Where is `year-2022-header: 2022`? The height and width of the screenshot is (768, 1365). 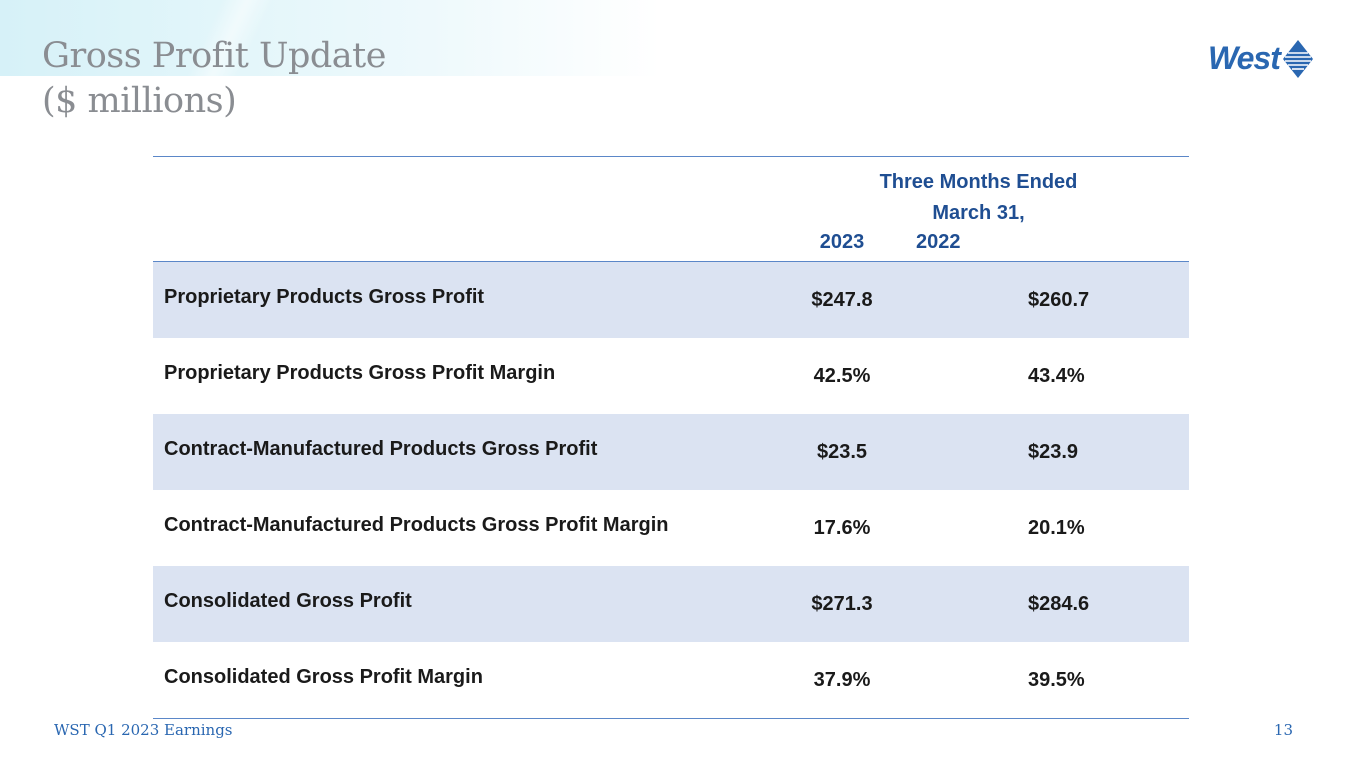 year-2022-header: 2022 is located at coordinates (1052, 245).